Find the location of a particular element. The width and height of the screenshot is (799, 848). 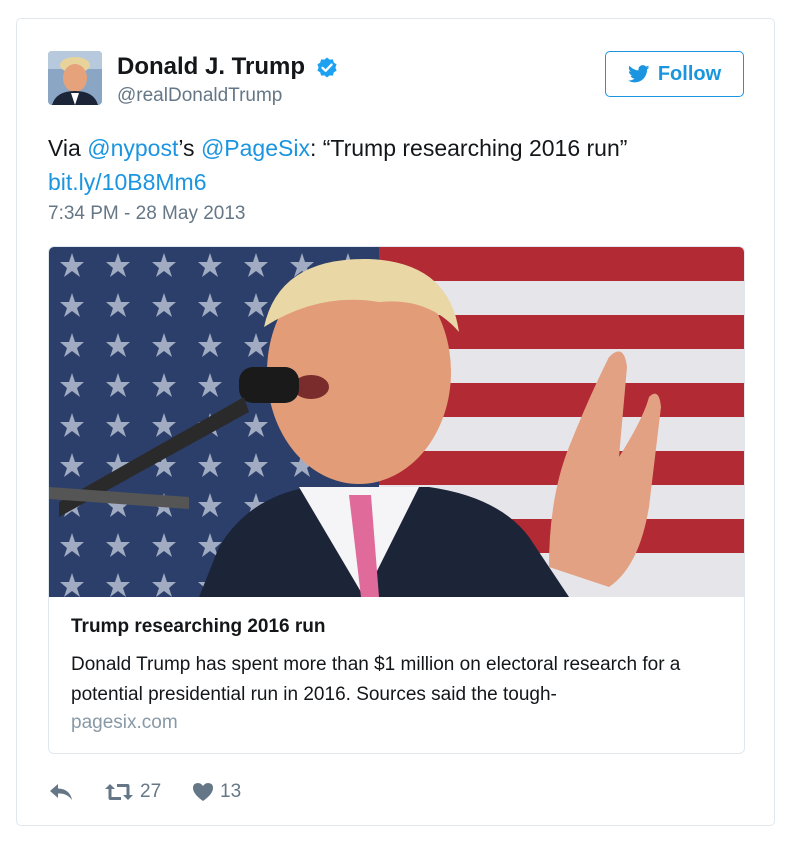

tweet-actions: 27 13 is located at coordinates (144, 792).